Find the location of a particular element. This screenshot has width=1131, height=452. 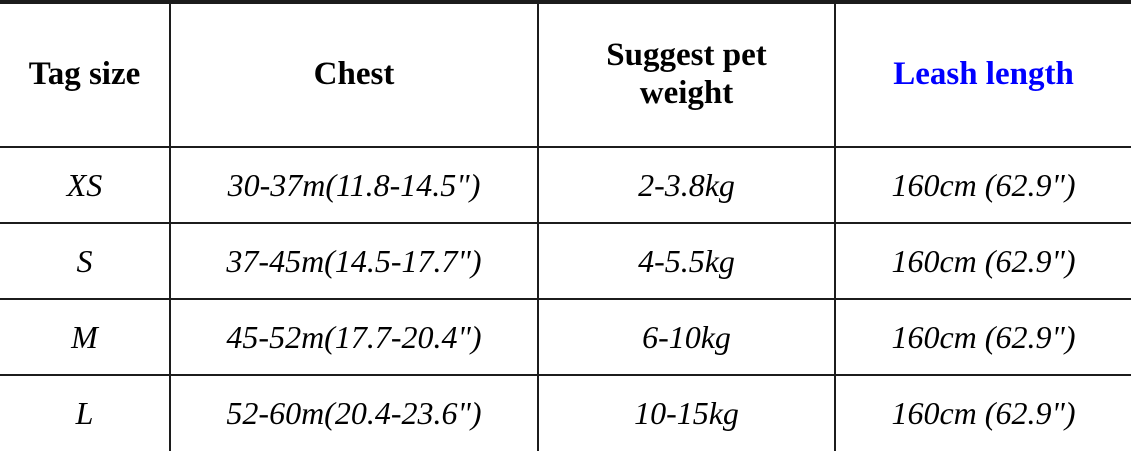

cell-weight: 2-3.8kg is located at coordinates (686, 185).